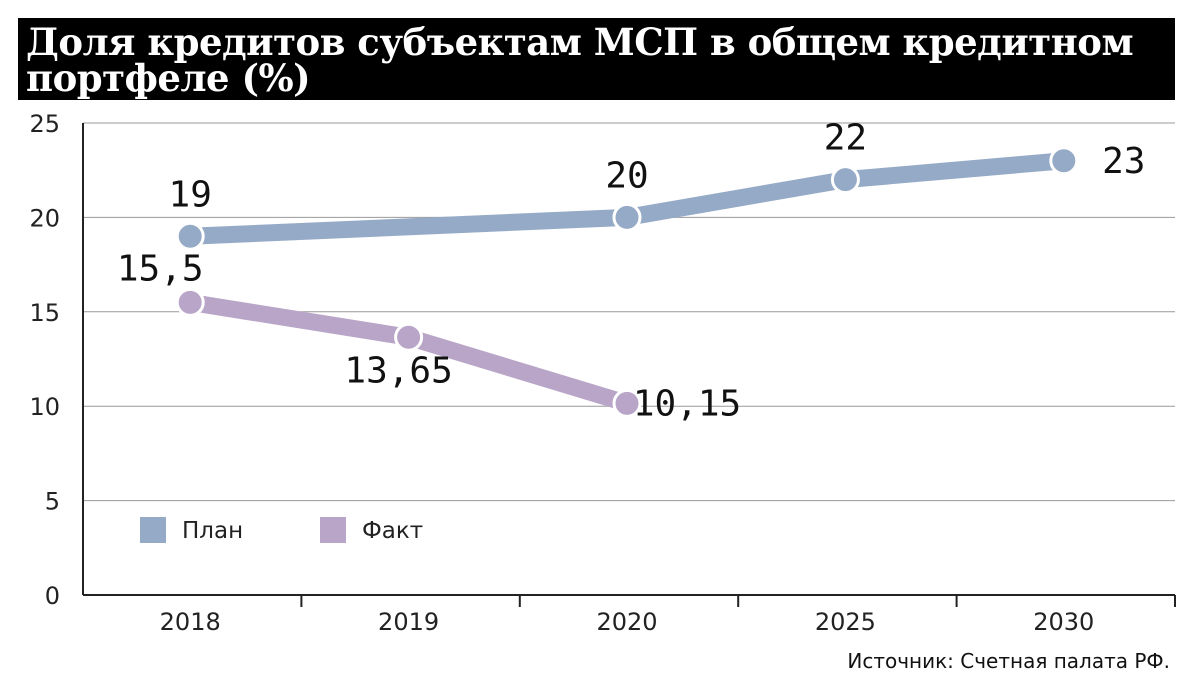 The width and height of the screenshot is (1200, 697). What do you see at coordinates (687, 403) in the screenshot?
I see `data-label: 10,15` at bounding box center [687, 403].